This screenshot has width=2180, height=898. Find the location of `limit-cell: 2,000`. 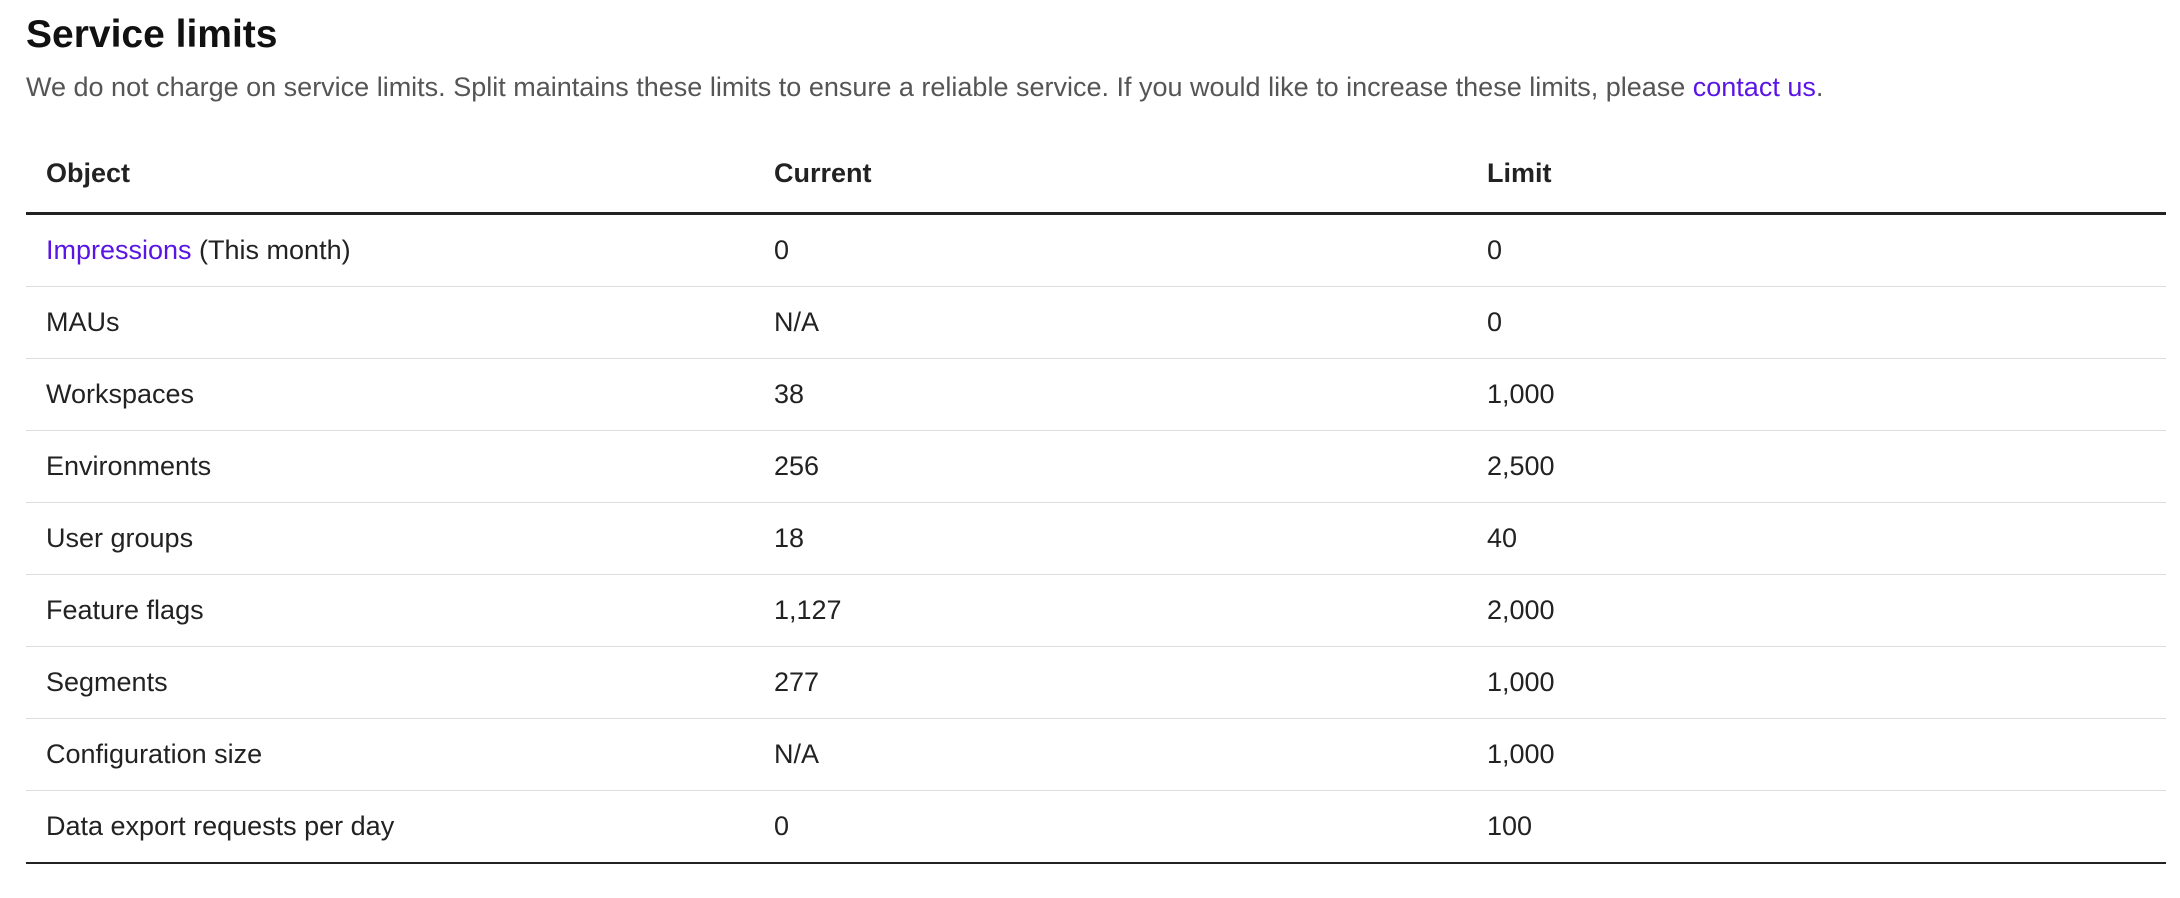

limit-cell: 2,000 is located at coordinates (1816, 610).